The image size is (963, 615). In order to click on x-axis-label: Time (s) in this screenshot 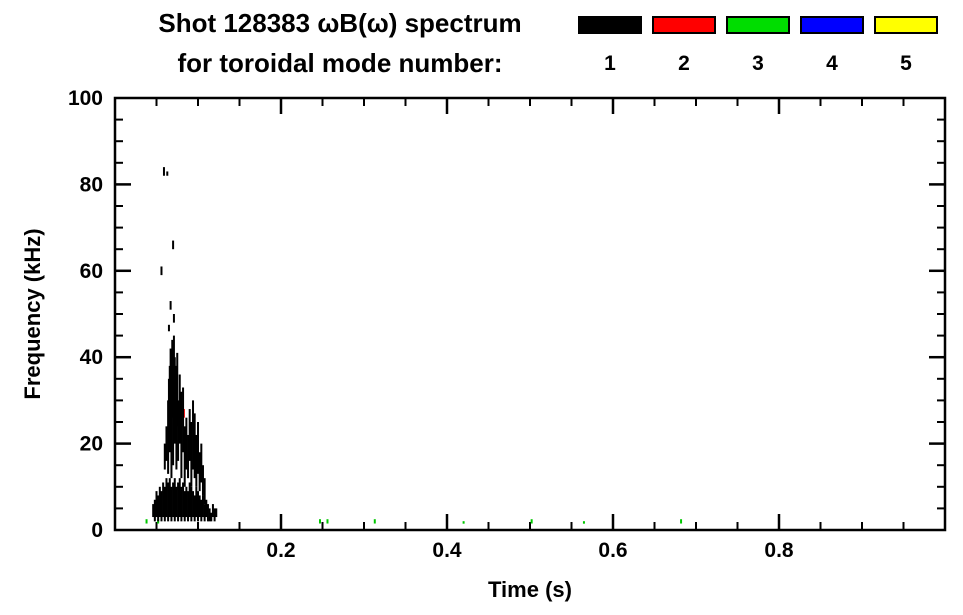, I will do `click(530, 589)`.